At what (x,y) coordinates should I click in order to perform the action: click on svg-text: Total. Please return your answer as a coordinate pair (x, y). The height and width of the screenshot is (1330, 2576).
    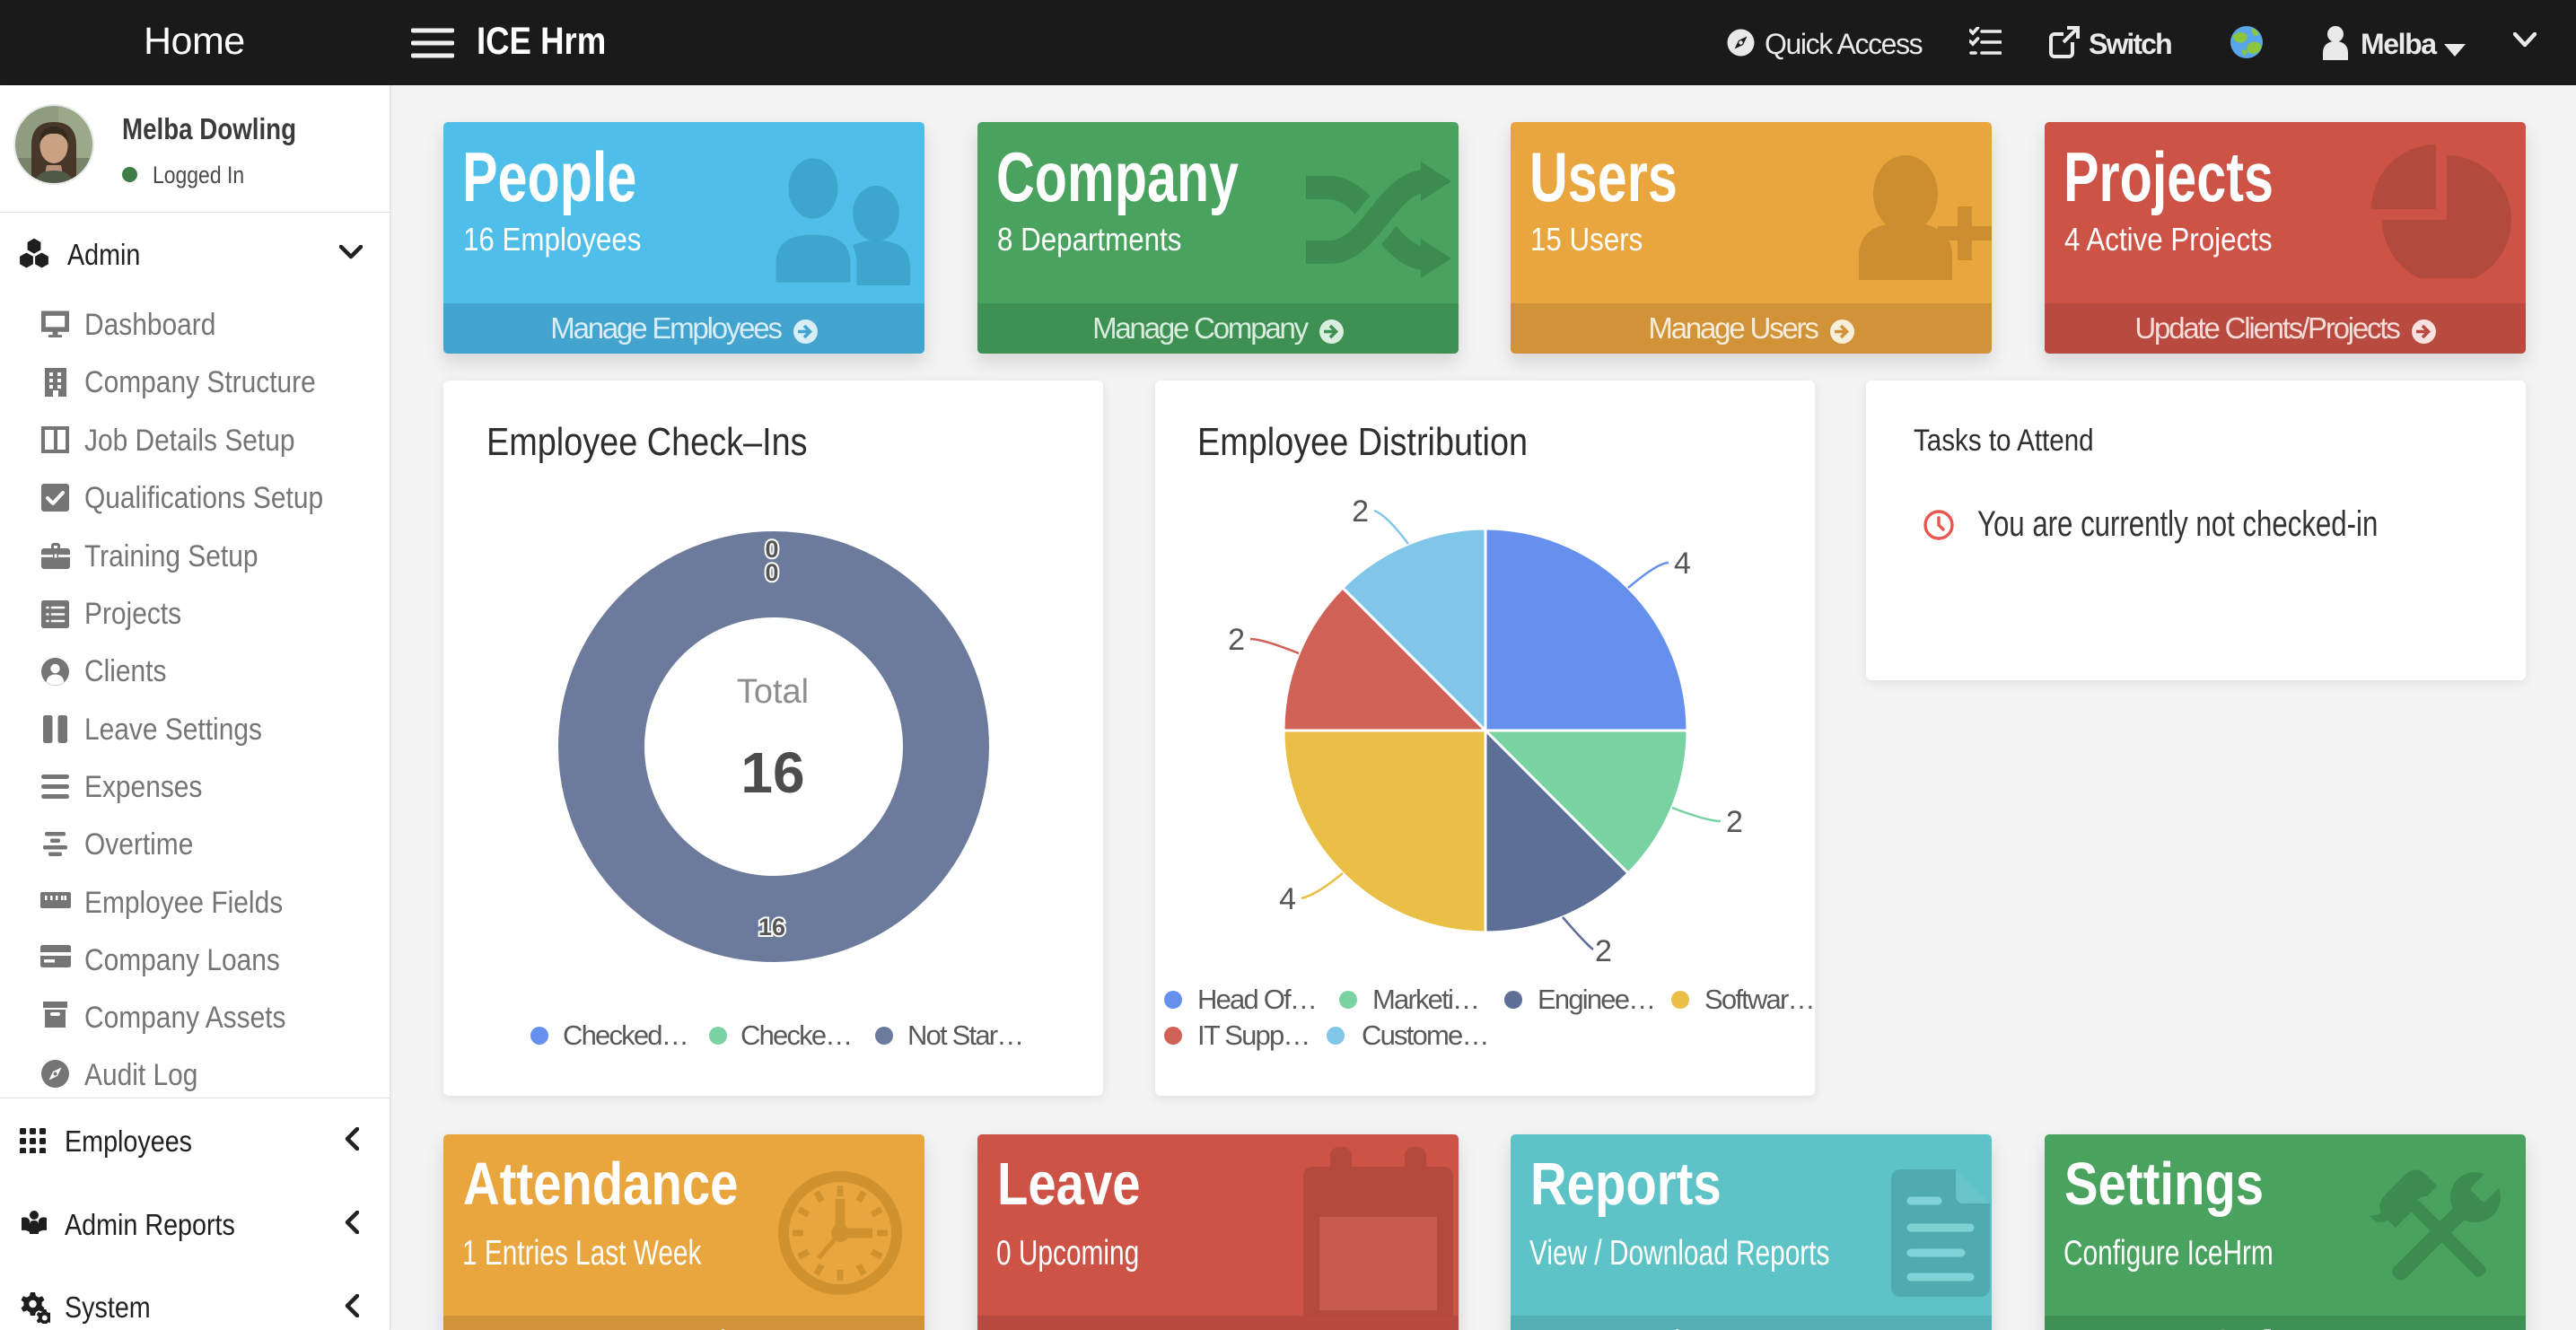
    Looking at the image, I should click on (773, 692).